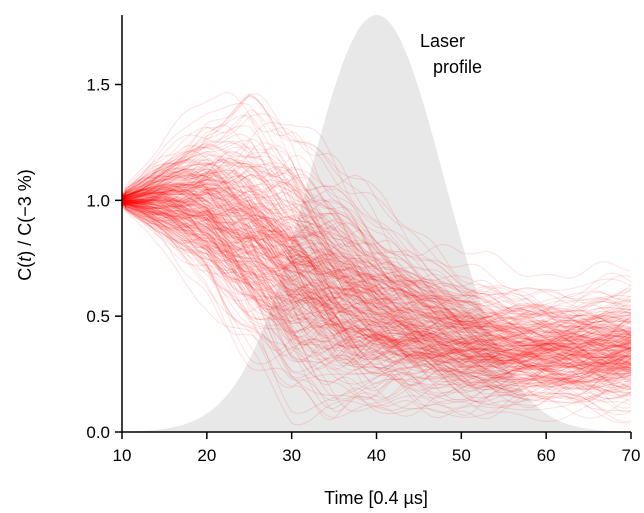 This screenshot has height=513, width=644. What do you see at coordinates (98, 432) in the screenshot?
I see `y-tick-label: 0.0` at bounding box center [98, 432].